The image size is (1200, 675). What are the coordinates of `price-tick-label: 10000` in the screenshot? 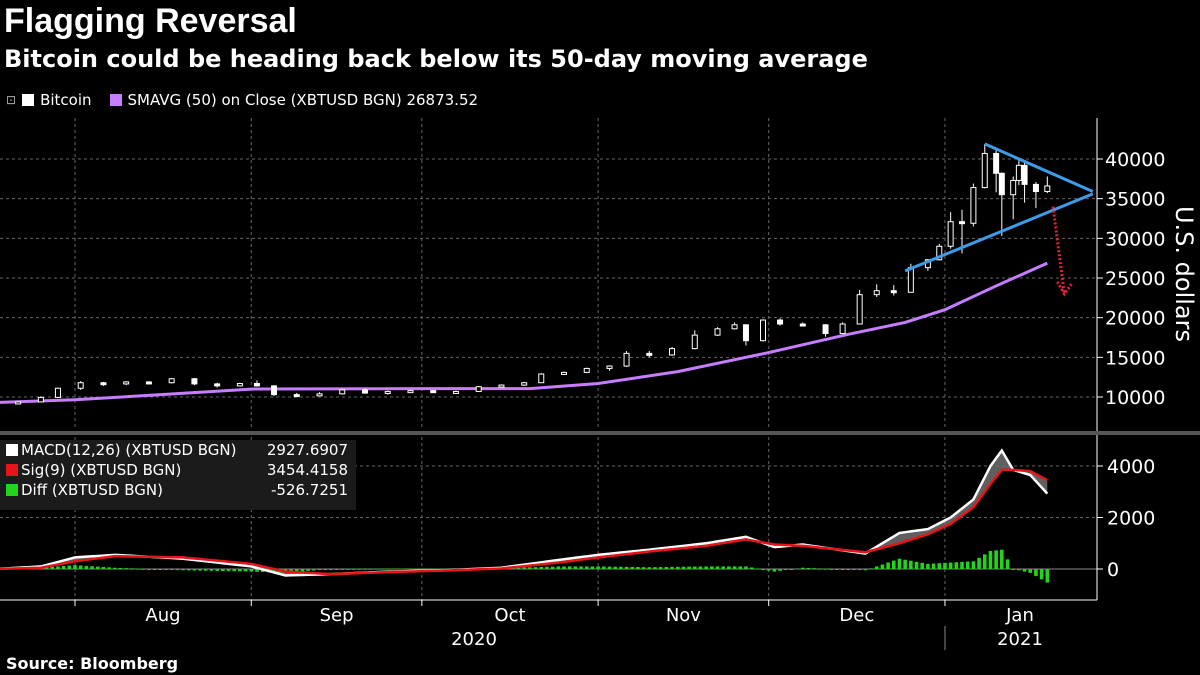 It's located at (1135, 398).